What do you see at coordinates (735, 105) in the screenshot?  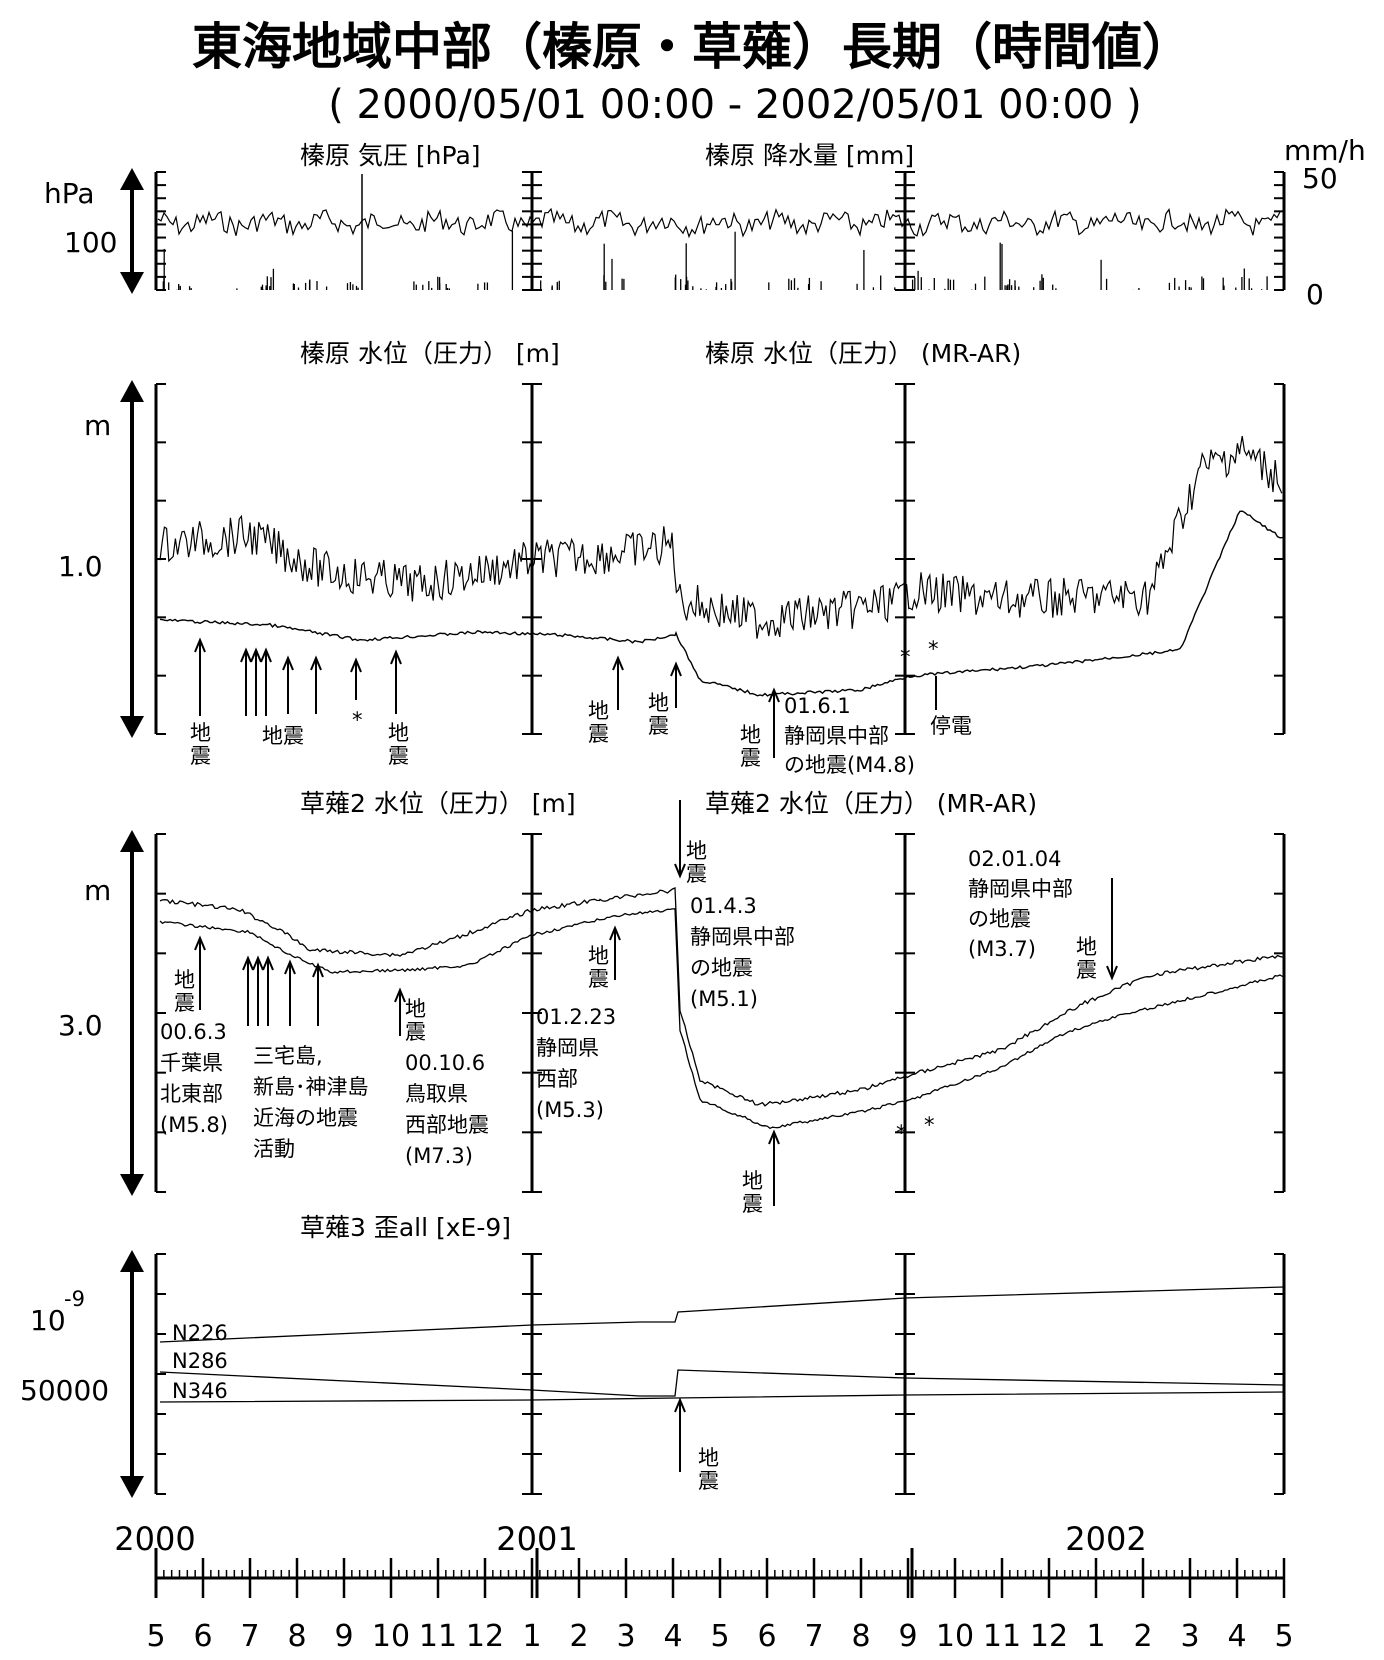 I see `chart-period: ( 2000/05/01 00:00 - 2002/05/01 00:00 )` at bounding box center [735, 105].